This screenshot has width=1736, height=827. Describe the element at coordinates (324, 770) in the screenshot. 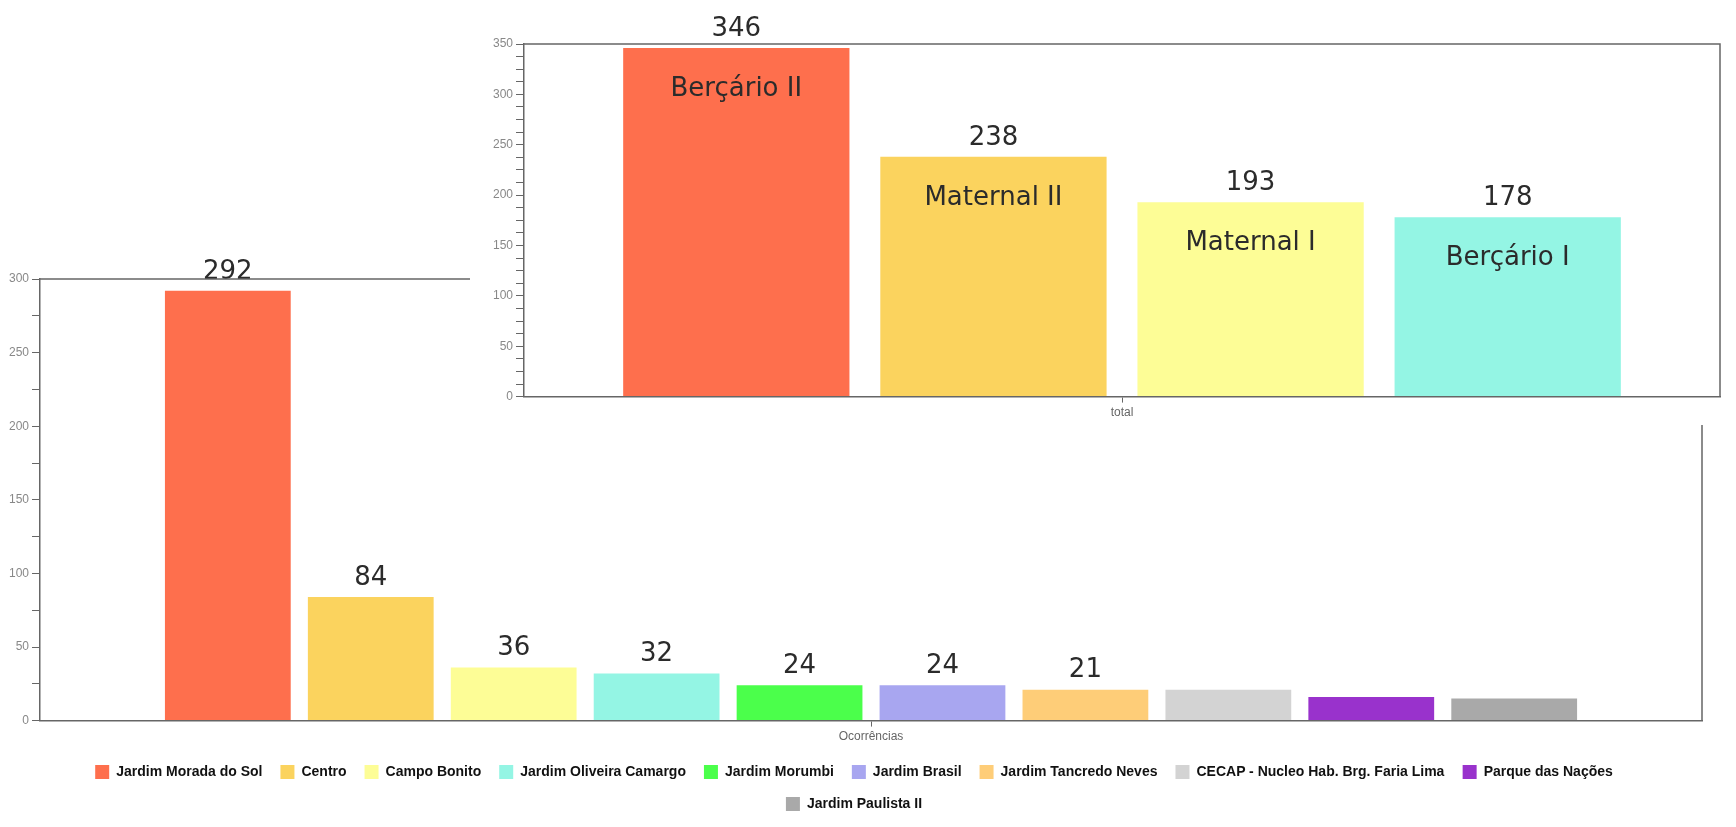

I see `legend-label: Centro` at that location.